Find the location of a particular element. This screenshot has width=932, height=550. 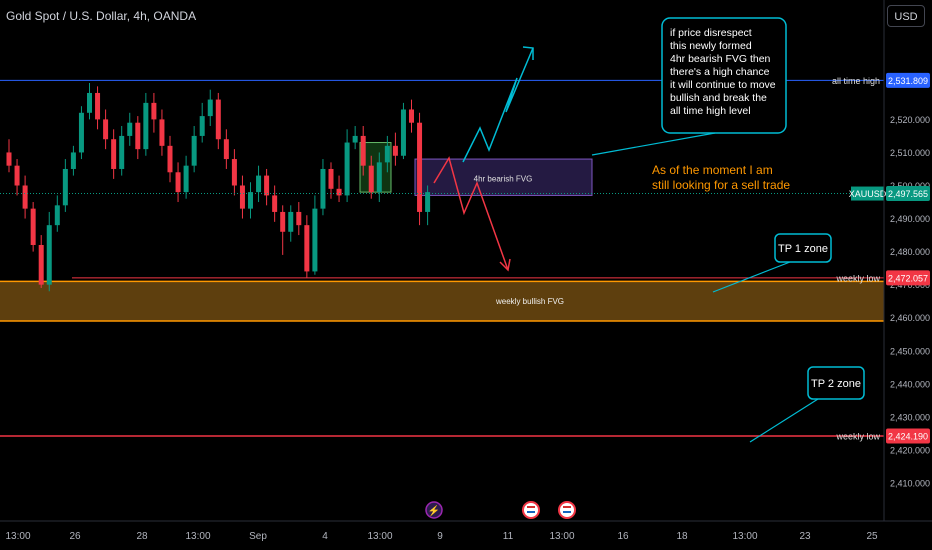

tp1-pointer is located at coordinates (751, 277).